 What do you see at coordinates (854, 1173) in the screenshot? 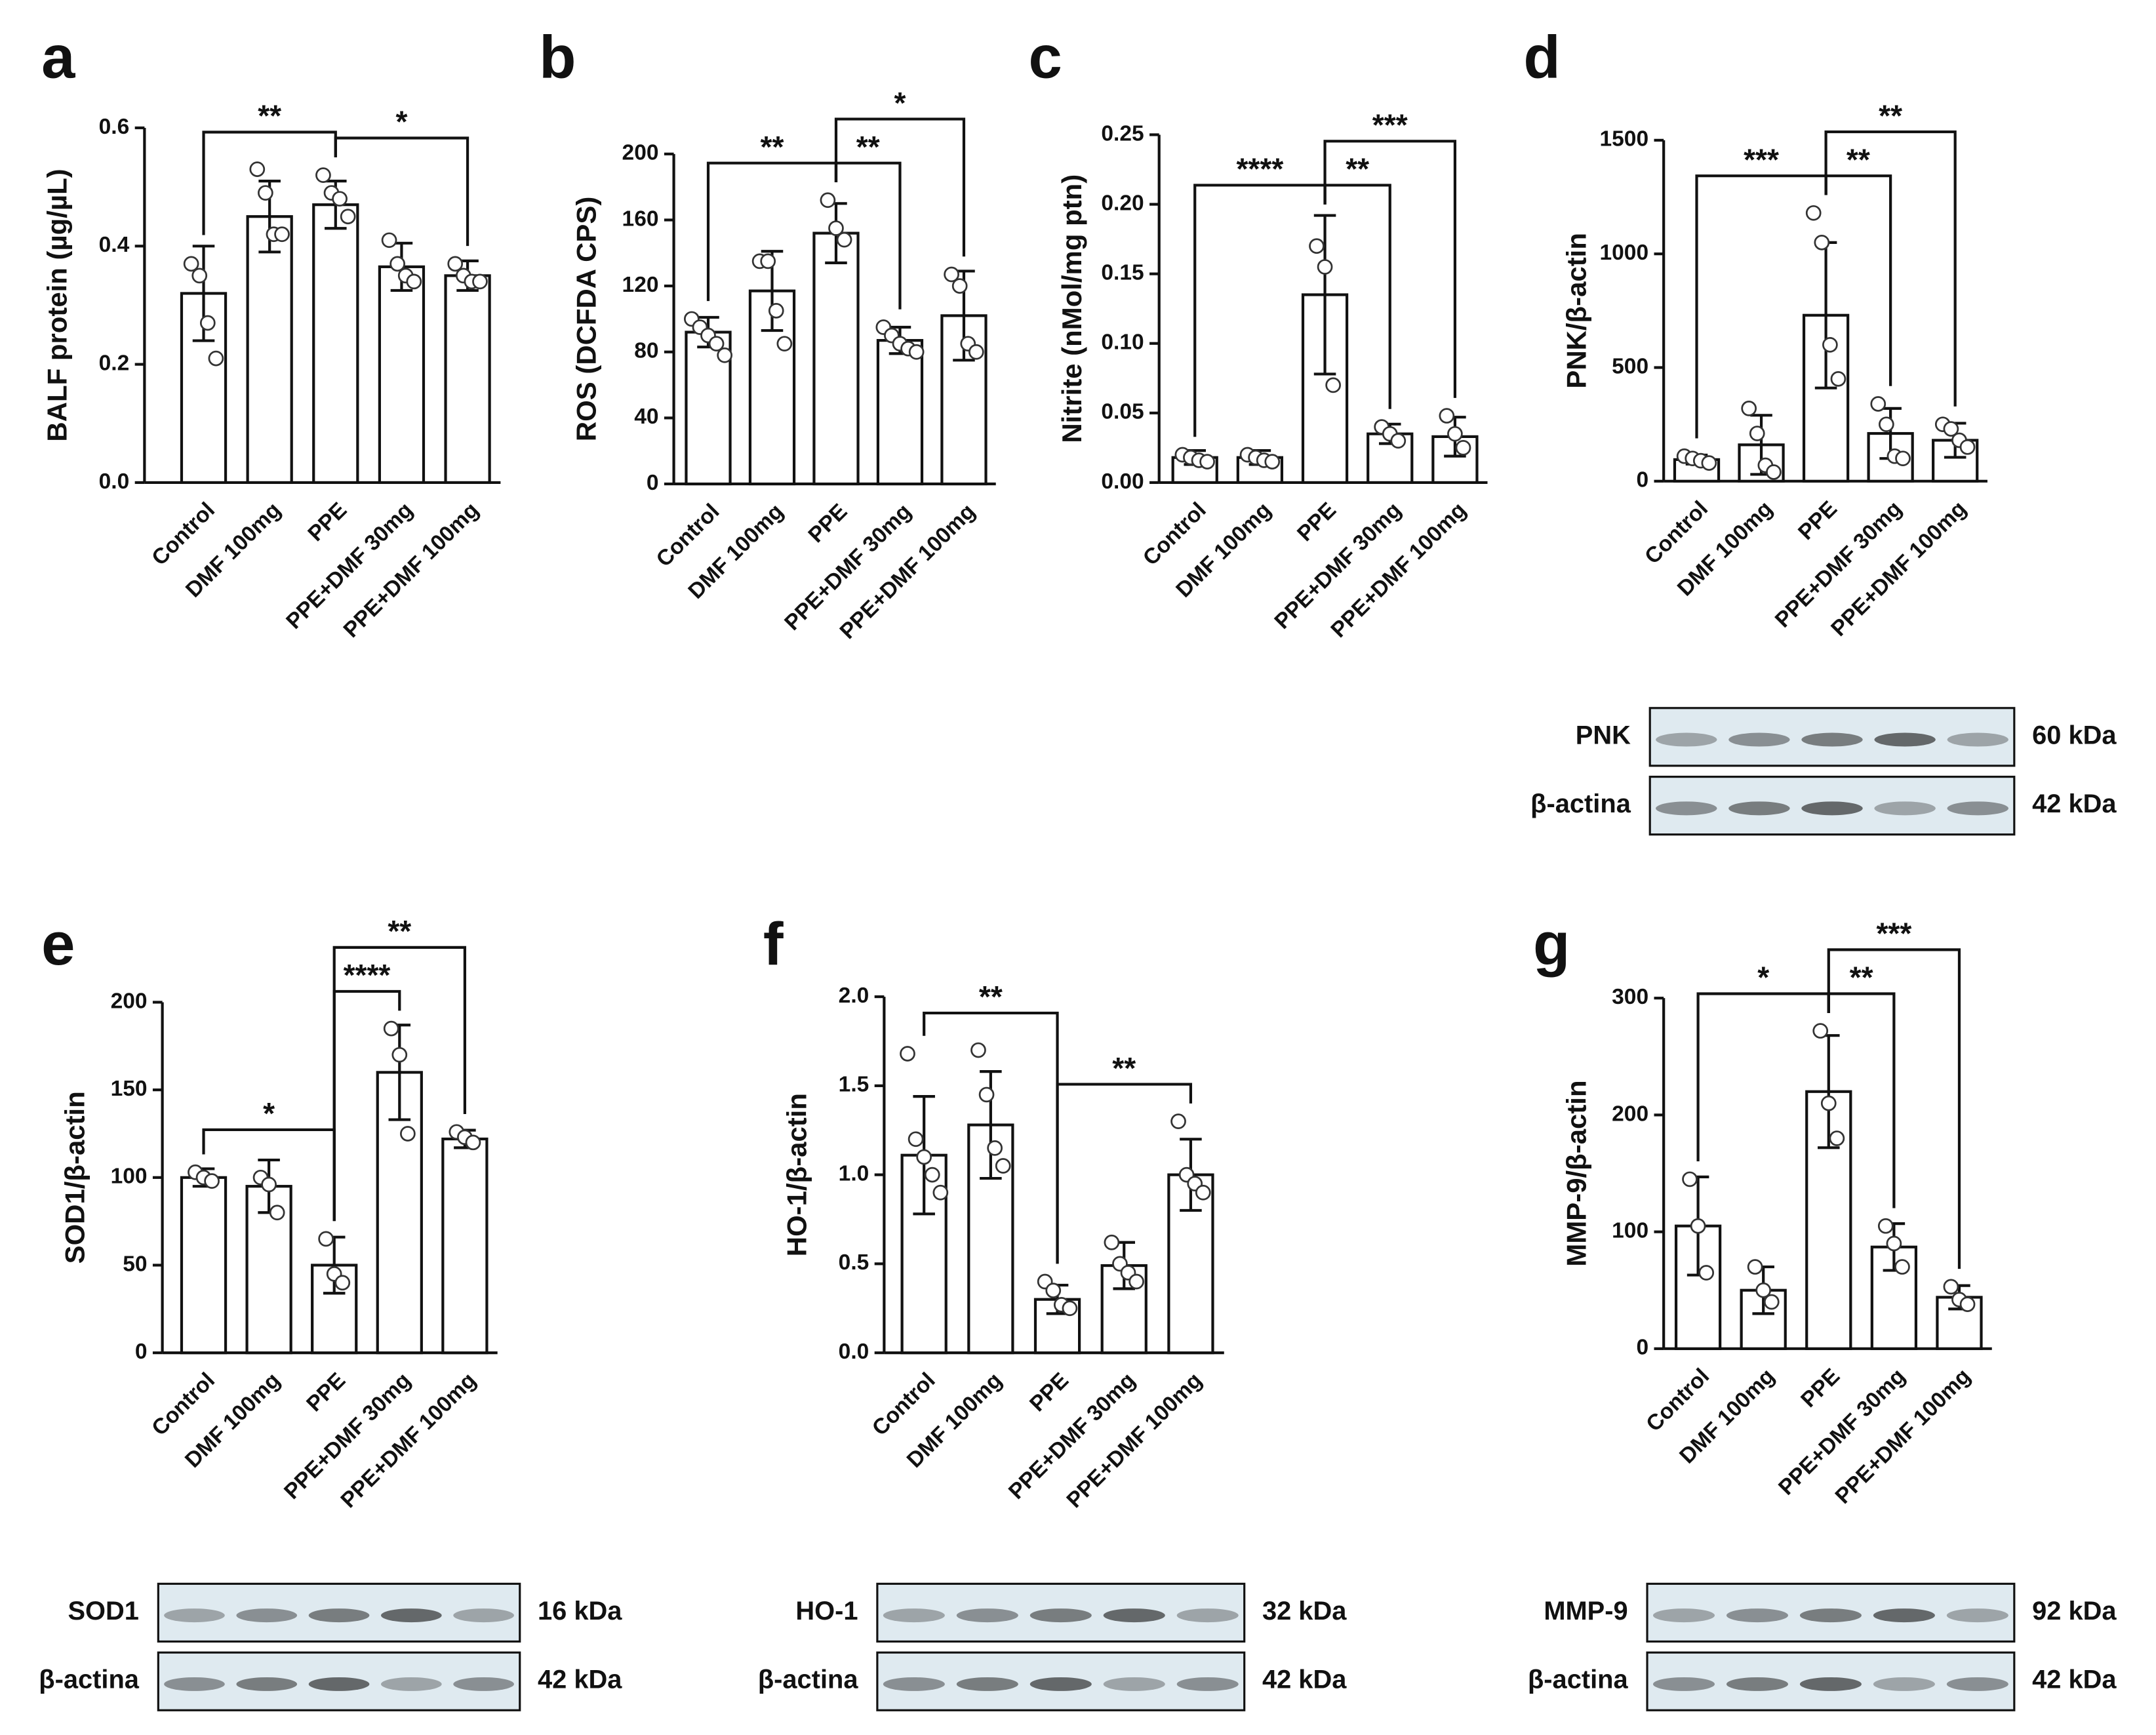
I see `y-tick-label: 1.0` at bounding box center [854, 1173].